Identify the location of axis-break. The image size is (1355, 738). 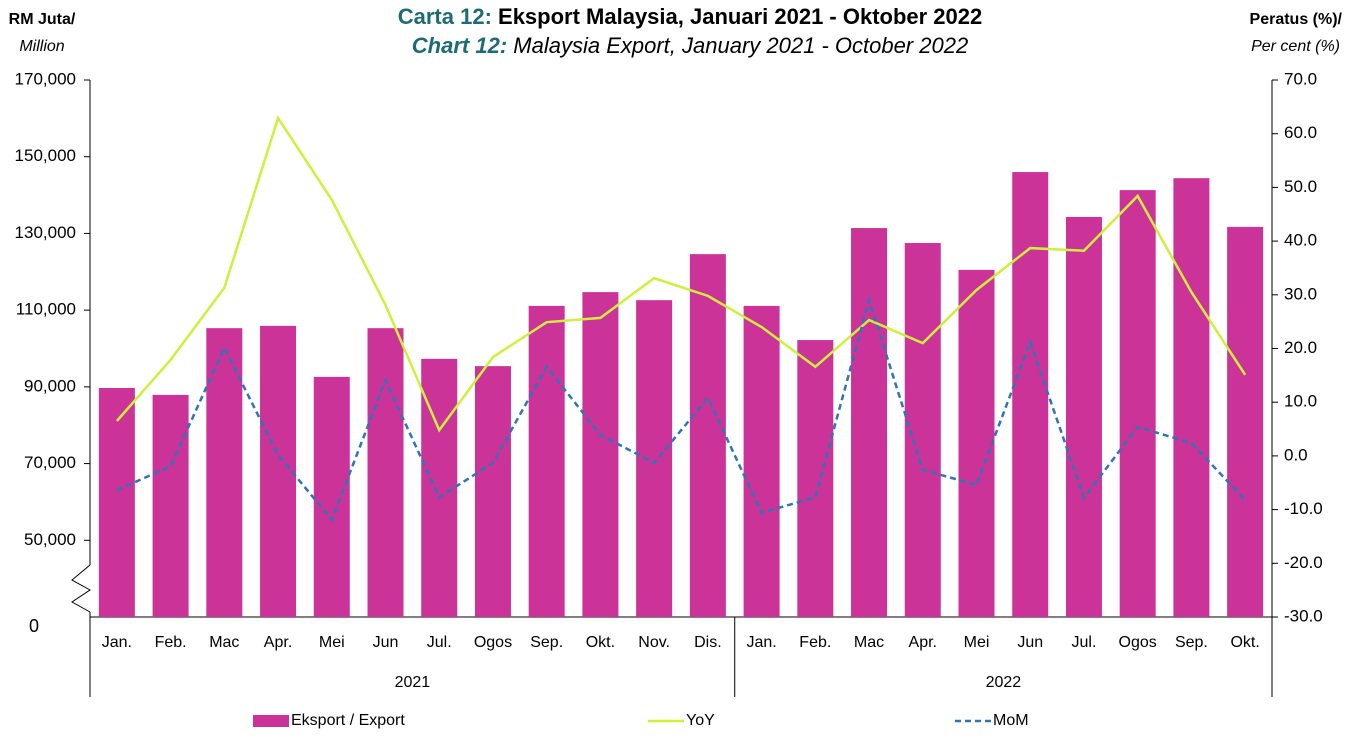
(81, 588).